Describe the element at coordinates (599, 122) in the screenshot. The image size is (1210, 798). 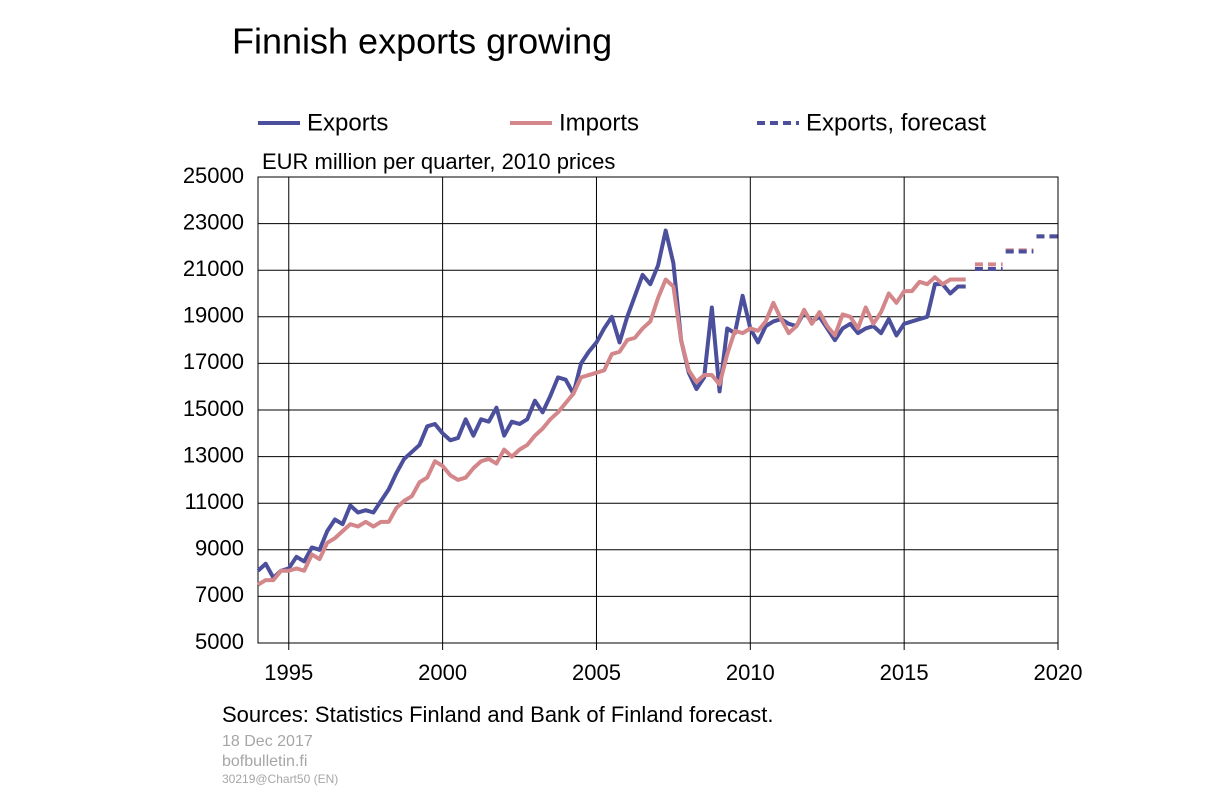
I see `legend-label: Imports` at that location.